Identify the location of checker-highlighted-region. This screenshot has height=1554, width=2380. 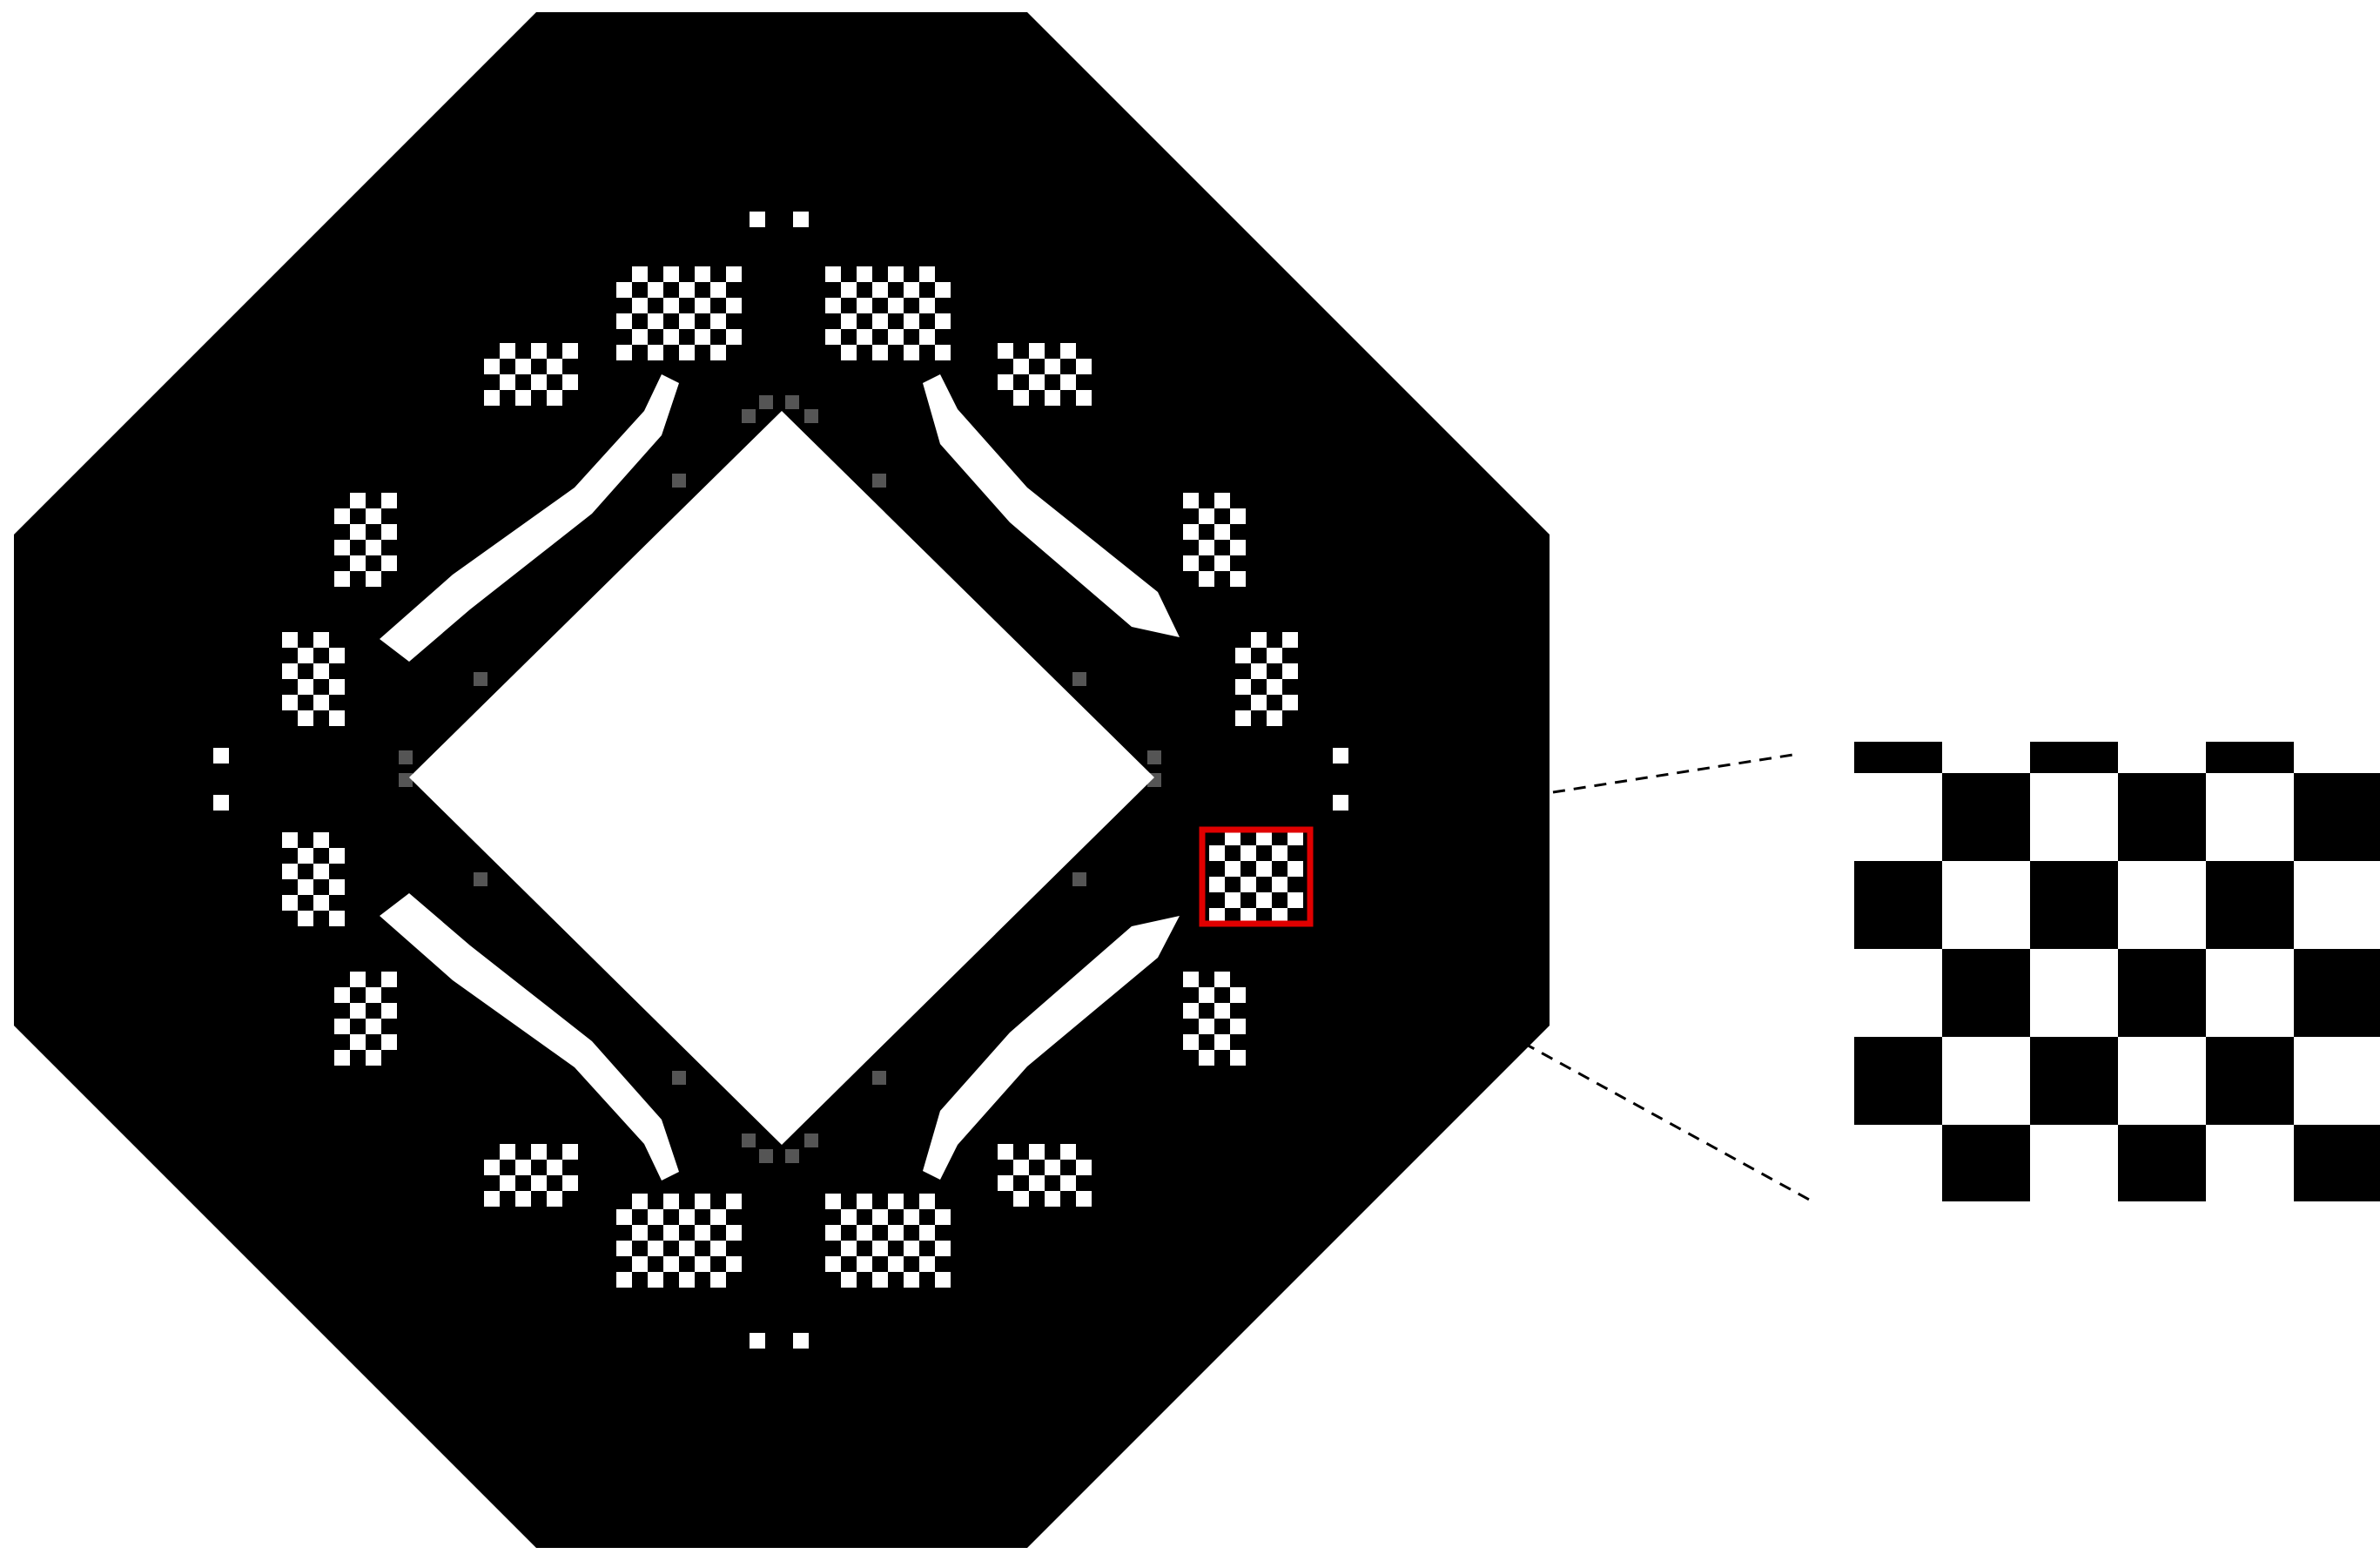
(1256, 877).